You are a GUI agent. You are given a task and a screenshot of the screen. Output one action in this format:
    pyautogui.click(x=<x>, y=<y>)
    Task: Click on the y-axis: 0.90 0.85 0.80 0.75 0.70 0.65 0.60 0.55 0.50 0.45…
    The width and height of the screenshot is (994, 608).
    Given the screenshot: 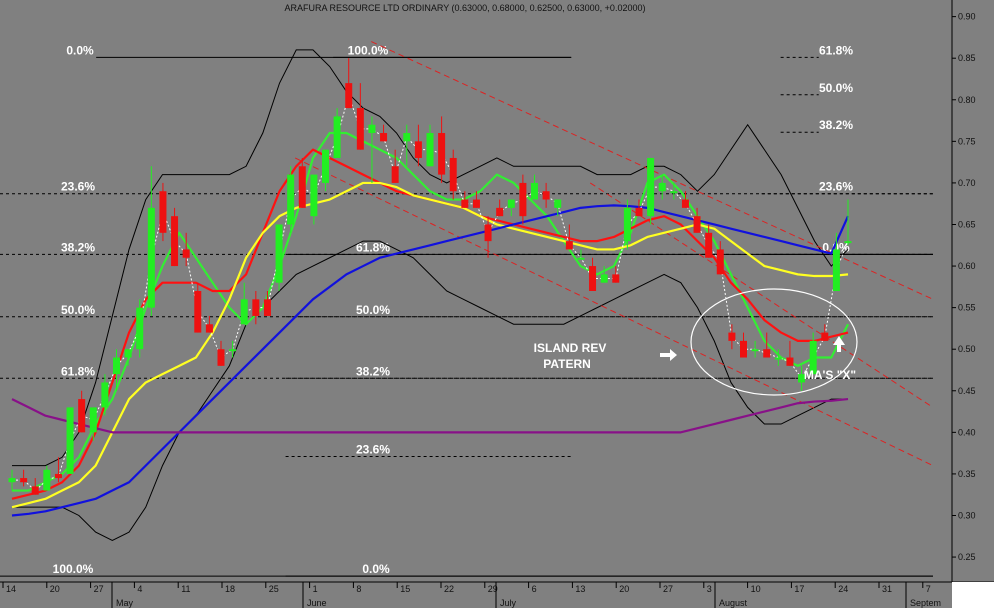 What is the action you would take?
    pyautogui.click(x=972, y=291)
    